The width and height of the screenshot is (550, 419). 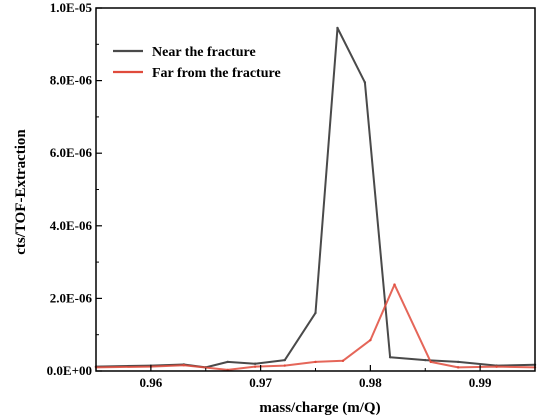 I want to click on y-tick-label: 4.0E-06, so click(x=71, y=225).